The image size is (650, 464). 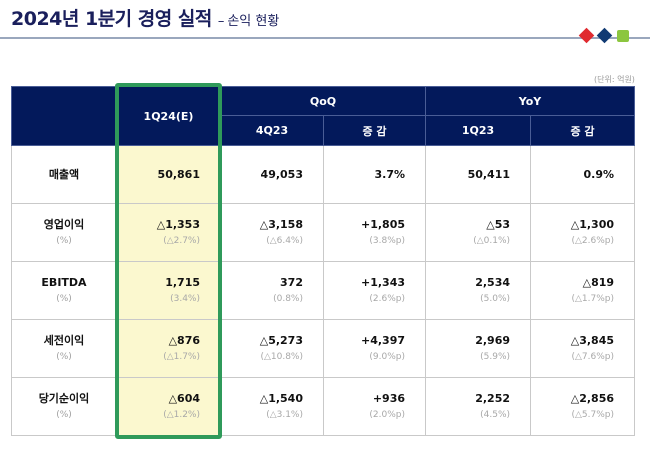 What do you see at coordinates (374, 290) in the screenshot?
I see `cell-qoq-change: +1,343 (2.6%p)` at bounding box center [374, 290].